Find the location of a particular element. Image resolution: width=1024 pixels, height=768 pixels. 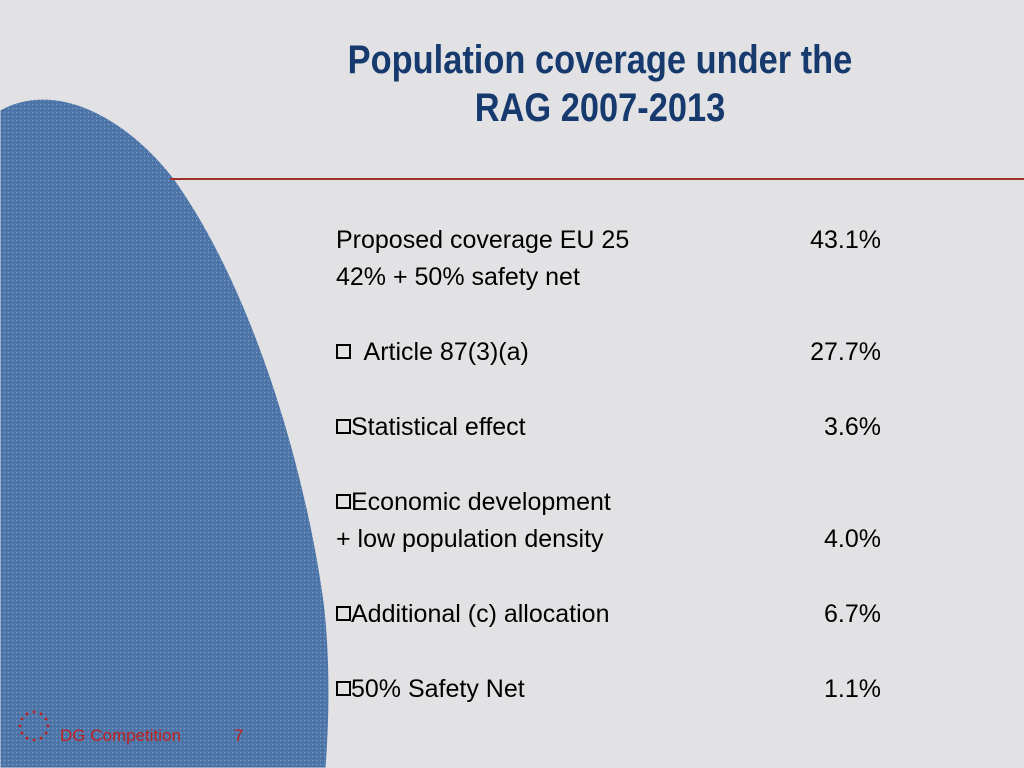

item-value: 6.7% is located at coordinates (852, 614).